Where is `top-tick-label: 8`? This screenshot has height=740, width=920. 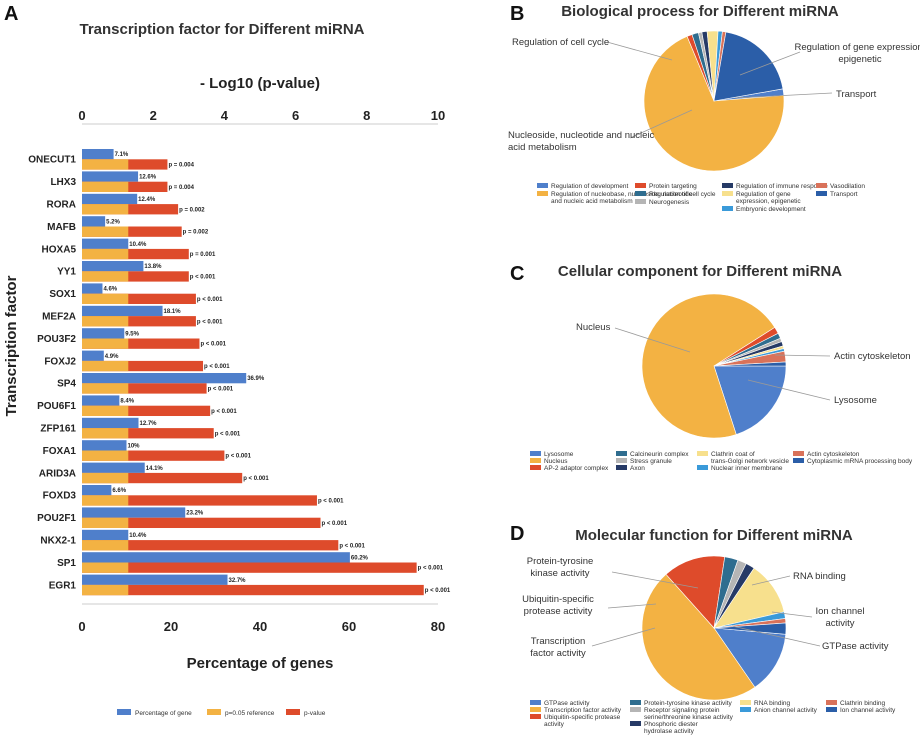
top-tick-label: 8 is located at coordinates (366, 115).